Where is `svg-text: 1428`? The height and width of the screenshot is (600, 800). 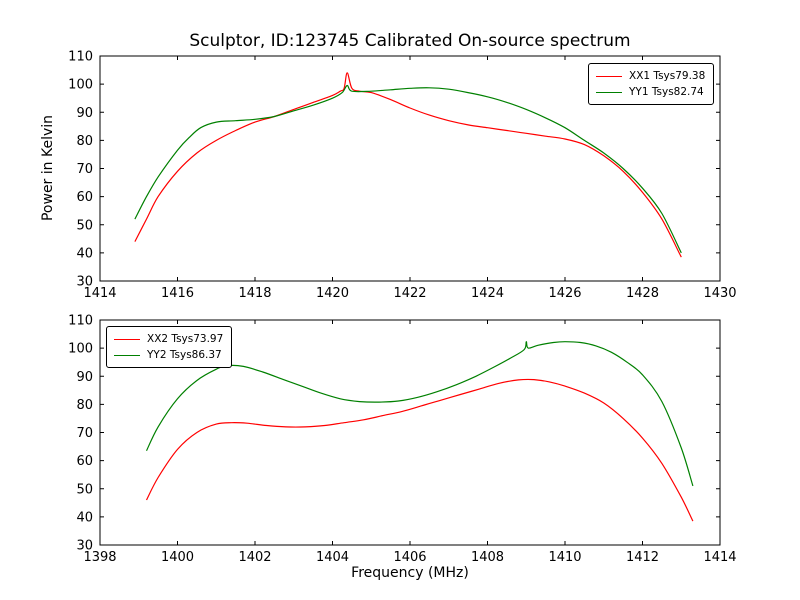
svg-text: 1428 is located at coordinates (642, 293).